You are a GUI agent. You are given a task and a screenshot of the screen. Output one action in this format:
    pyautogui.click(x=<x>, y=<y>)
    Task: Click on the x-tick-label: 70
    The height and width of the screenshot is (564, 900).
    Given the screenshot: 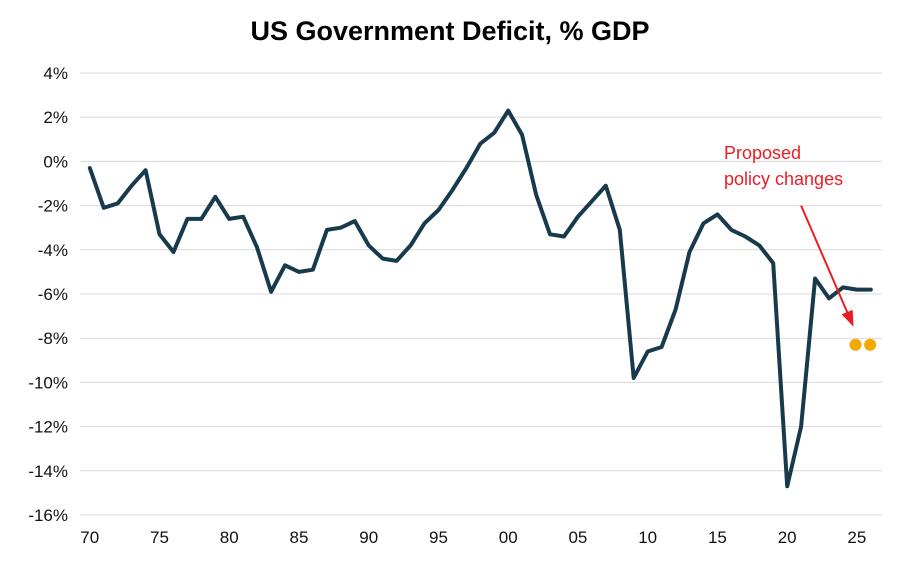 What is the action you would take?
    pyautogui.click(x=89, y=537)
    